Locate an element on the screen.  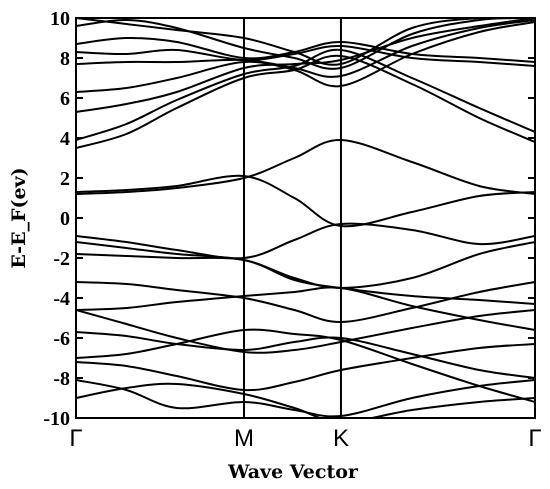
y-tick-label: 2 is located at coordinates (65, 179).